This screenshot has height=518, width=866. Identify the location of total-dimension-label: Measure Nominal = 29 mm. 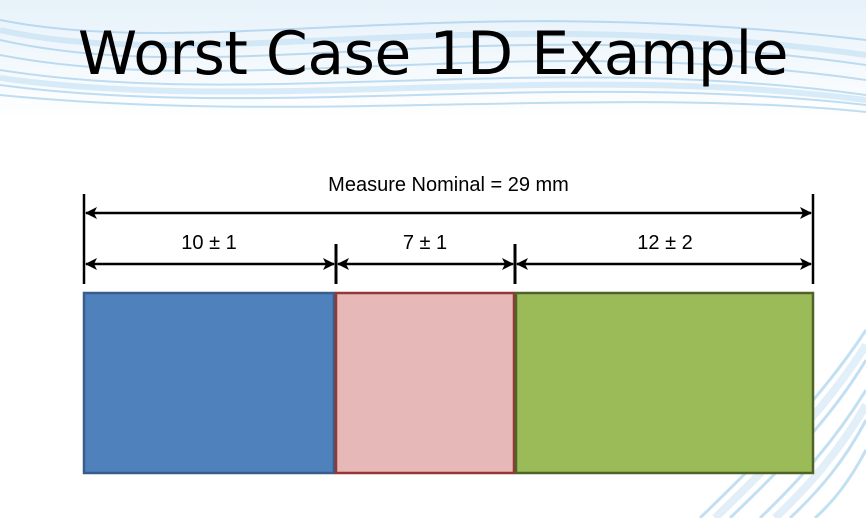
(448, 185).